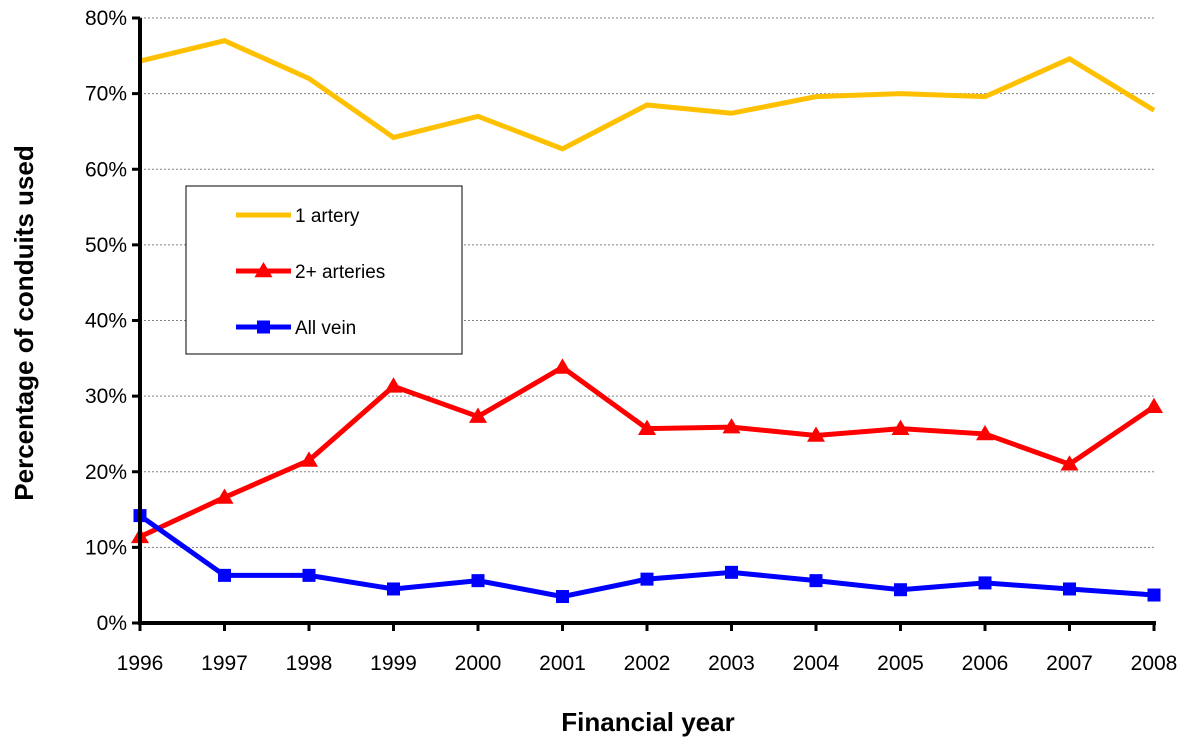 The width and height of the screenshot is (1200, 742). I want to click on y-axis-title: Percentage of conduits used, so click(24, 322).